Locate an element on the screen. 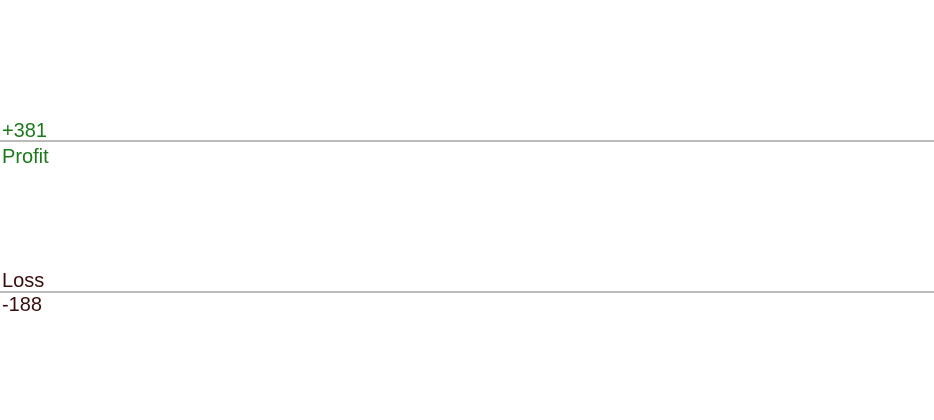 Image resolution: width=934 pixels, height=420 pixels. loss-title: Loss is located at coordinates (23, 281).